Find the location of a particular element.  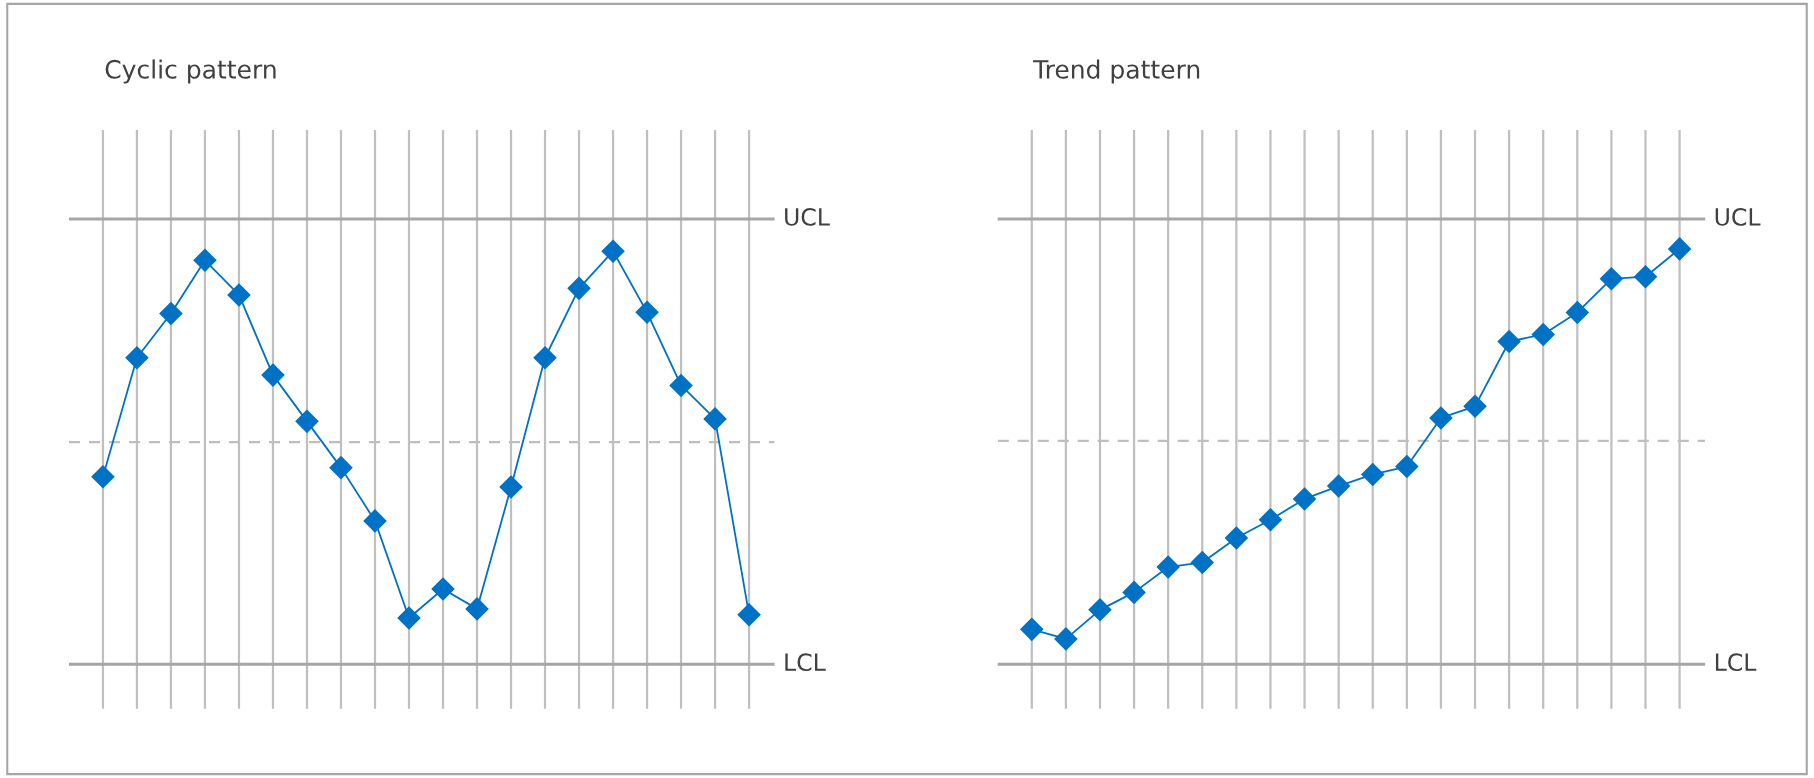

chart-title: Trend pattern is located at coordinates (1116, 71).